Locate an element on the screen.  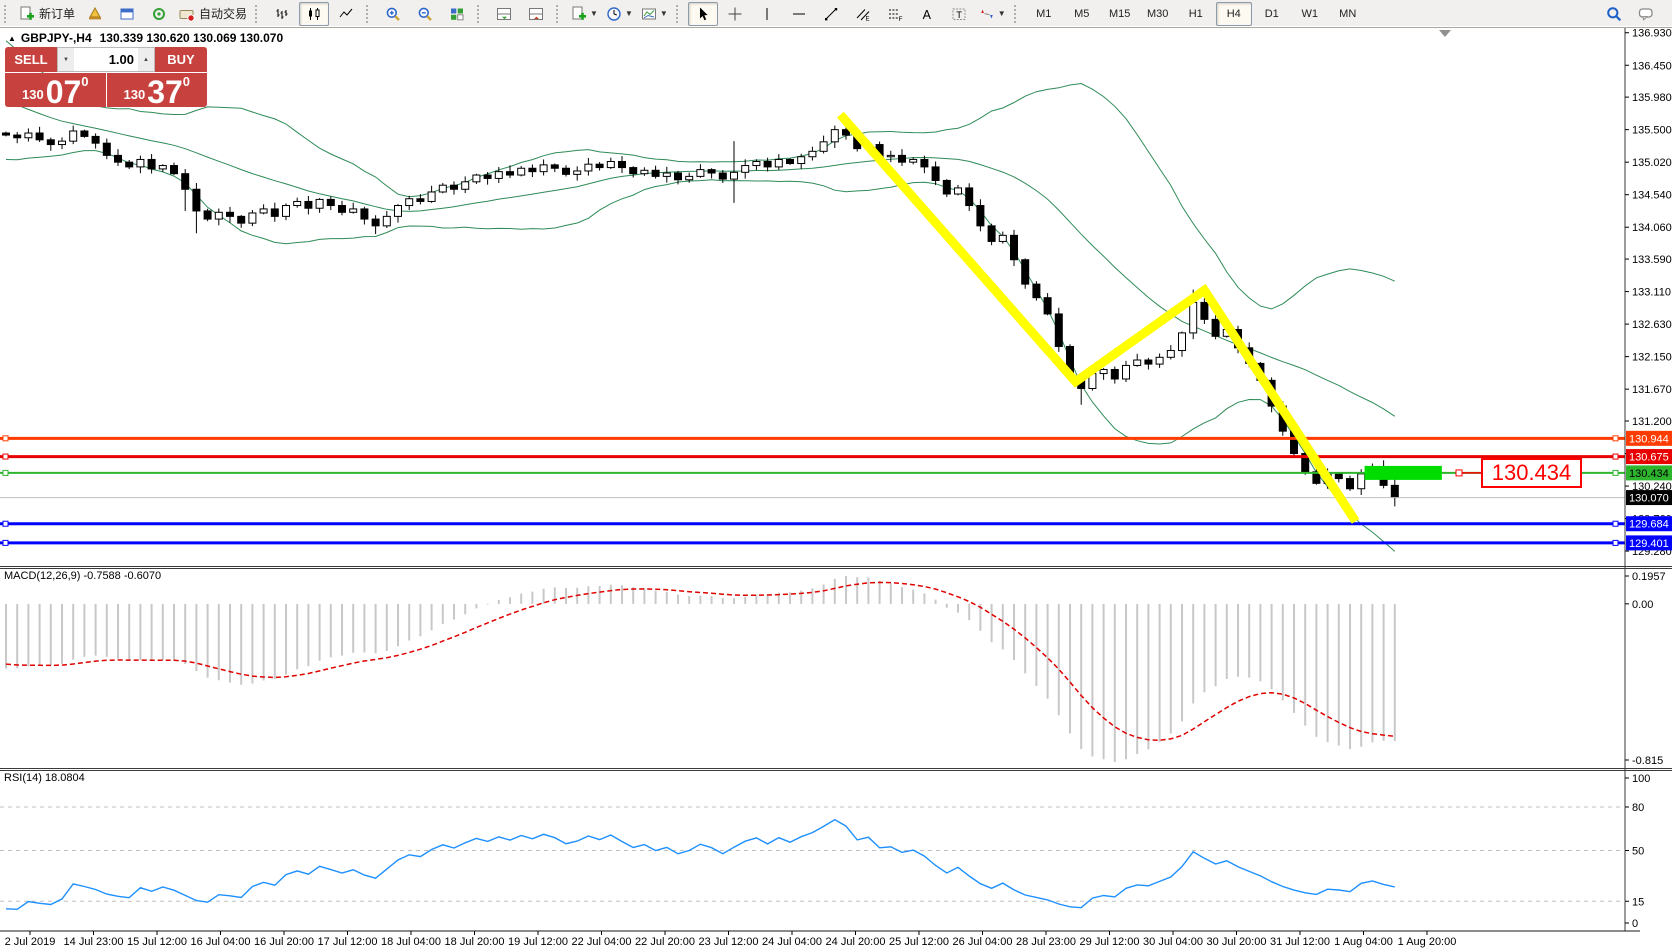
indicator-window-add-button is located at coordinates (504, 14).